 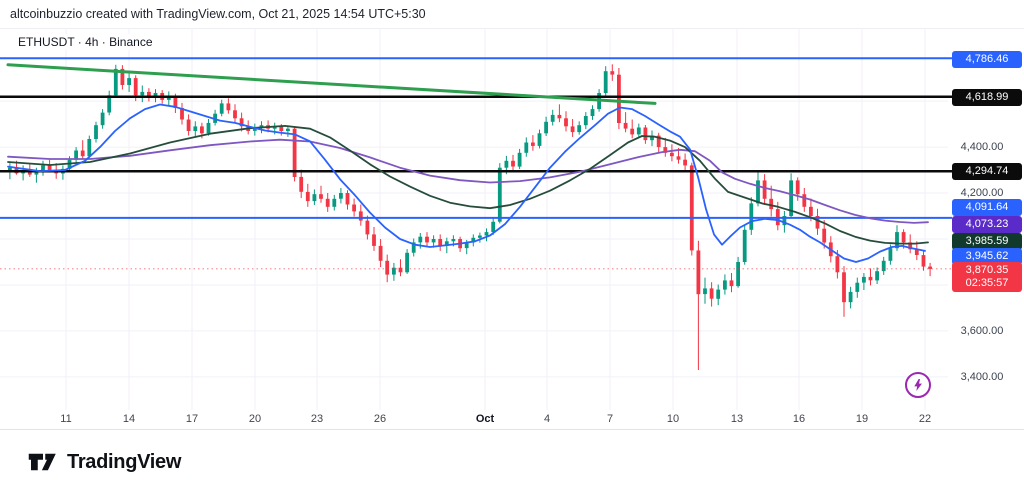 I want to click on price-label-chip: 4,073.23, so click(x=987, y=224).